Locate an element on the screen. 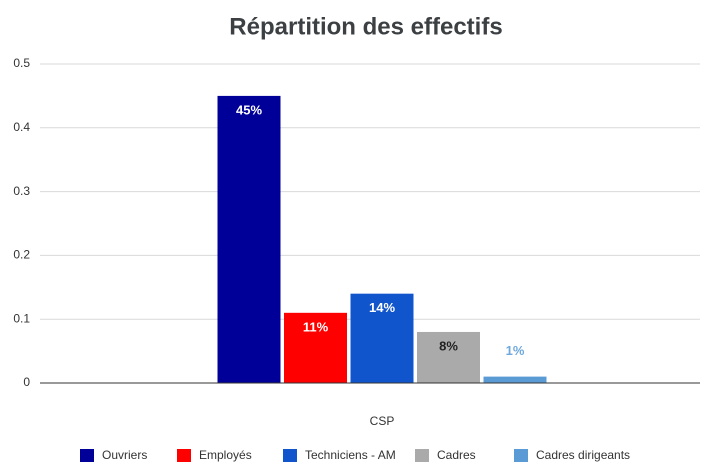  value-label: 45% is located at coordinates (249, 109).